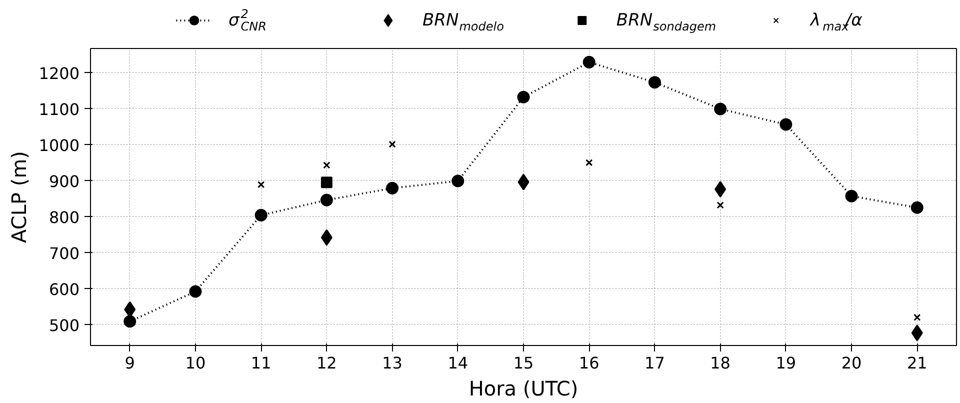 The image size is (960, 403). I want to click on y-tick-label: 1100, so click(59, 109).